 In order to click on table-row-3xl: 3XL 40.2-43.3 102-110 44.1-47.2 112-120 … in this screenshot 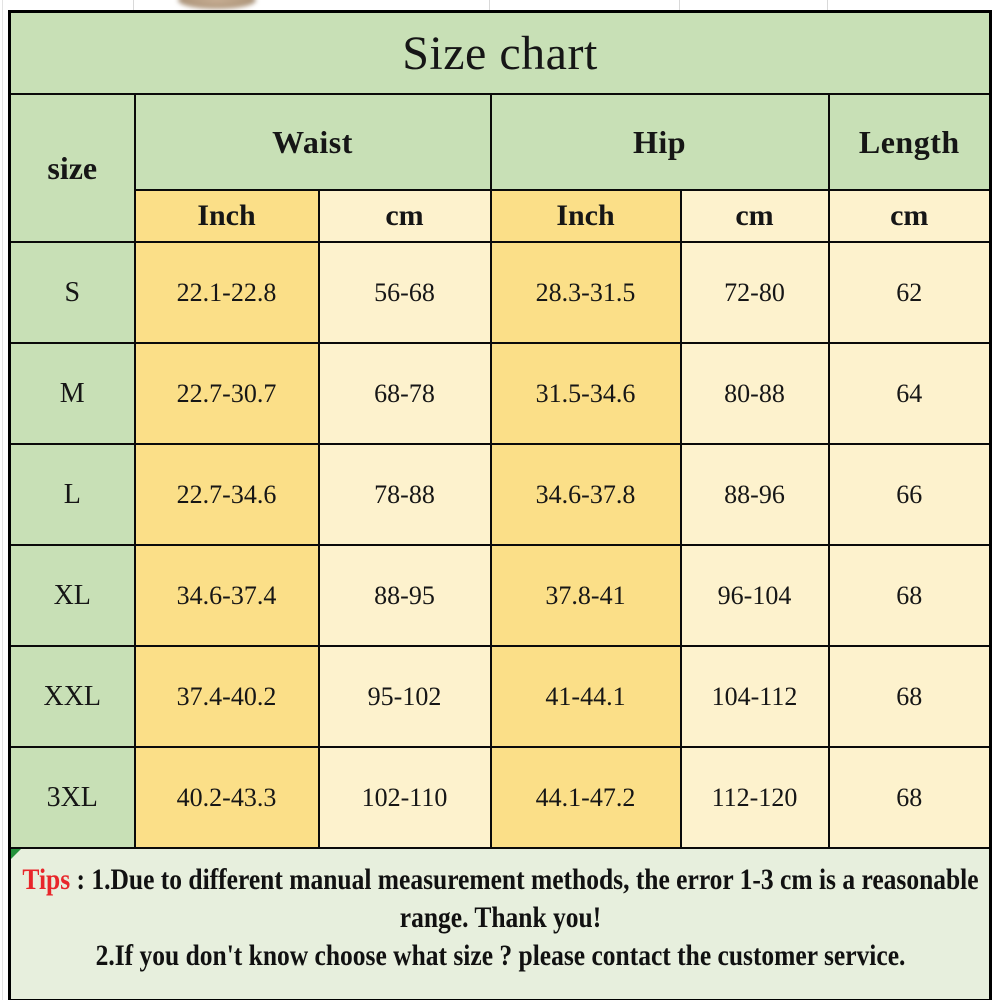, I will do `click(500, 797)`.